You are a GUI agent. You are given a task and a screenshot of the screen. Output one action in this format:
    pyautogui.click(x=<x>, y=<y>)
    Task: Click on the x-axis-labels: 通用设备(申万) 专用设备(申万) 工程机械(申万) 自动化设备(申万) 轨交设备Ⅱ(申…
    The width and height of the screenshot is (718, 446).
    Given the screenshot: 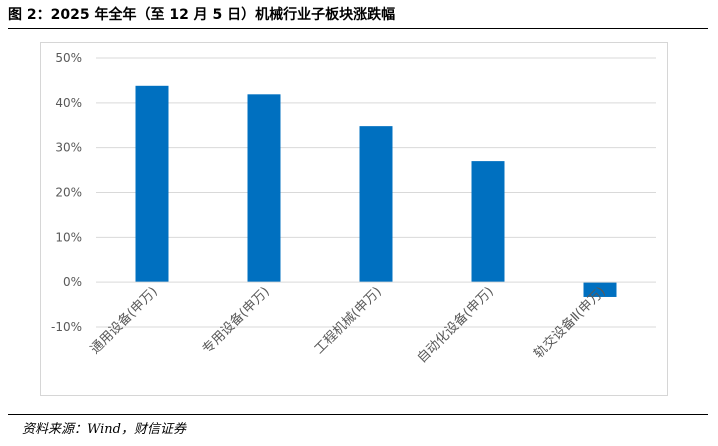 What is the action you would take?
    pyautogui.click(x=348, y=325)
    